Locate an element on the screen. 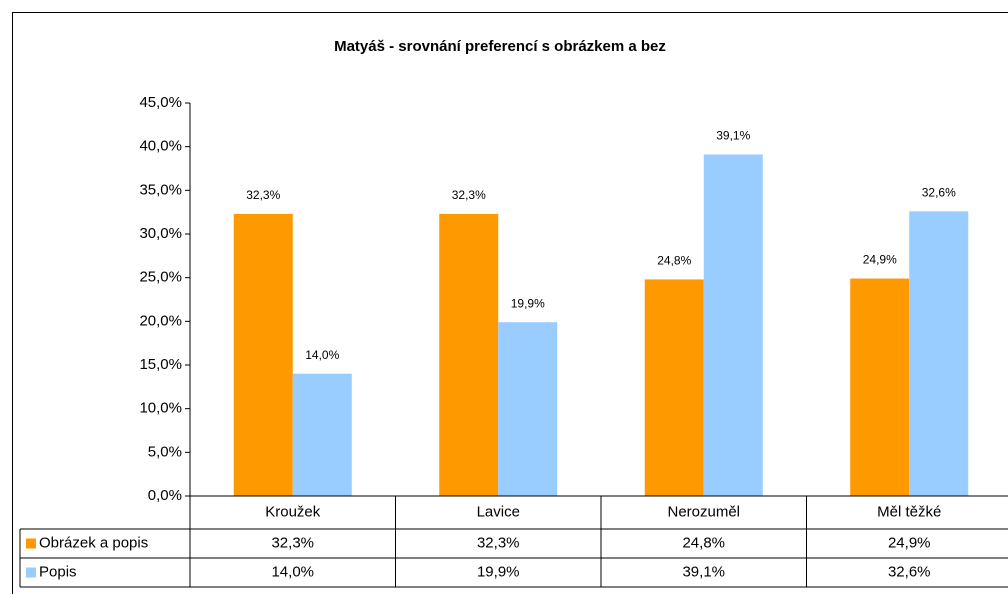 Image resolution: width=1008 pixels, height=594 pixels. y-tick-label: 15,0% is located at coordinates (160, 364).